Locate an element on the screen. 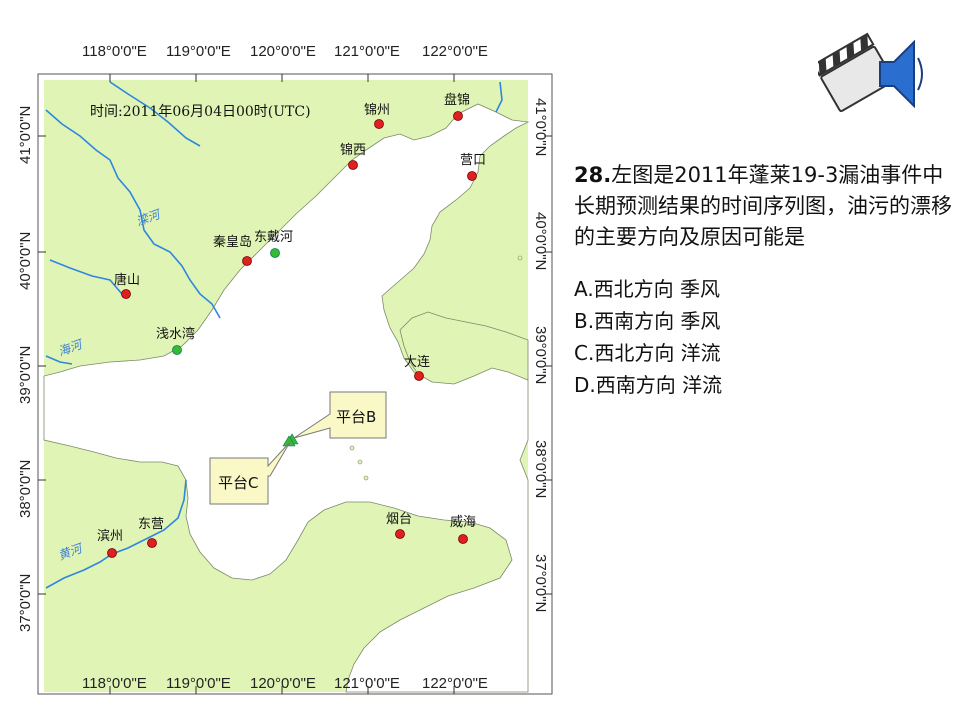  lon-tick-top: 119°0'0"E is located at coordinates (198, 51).